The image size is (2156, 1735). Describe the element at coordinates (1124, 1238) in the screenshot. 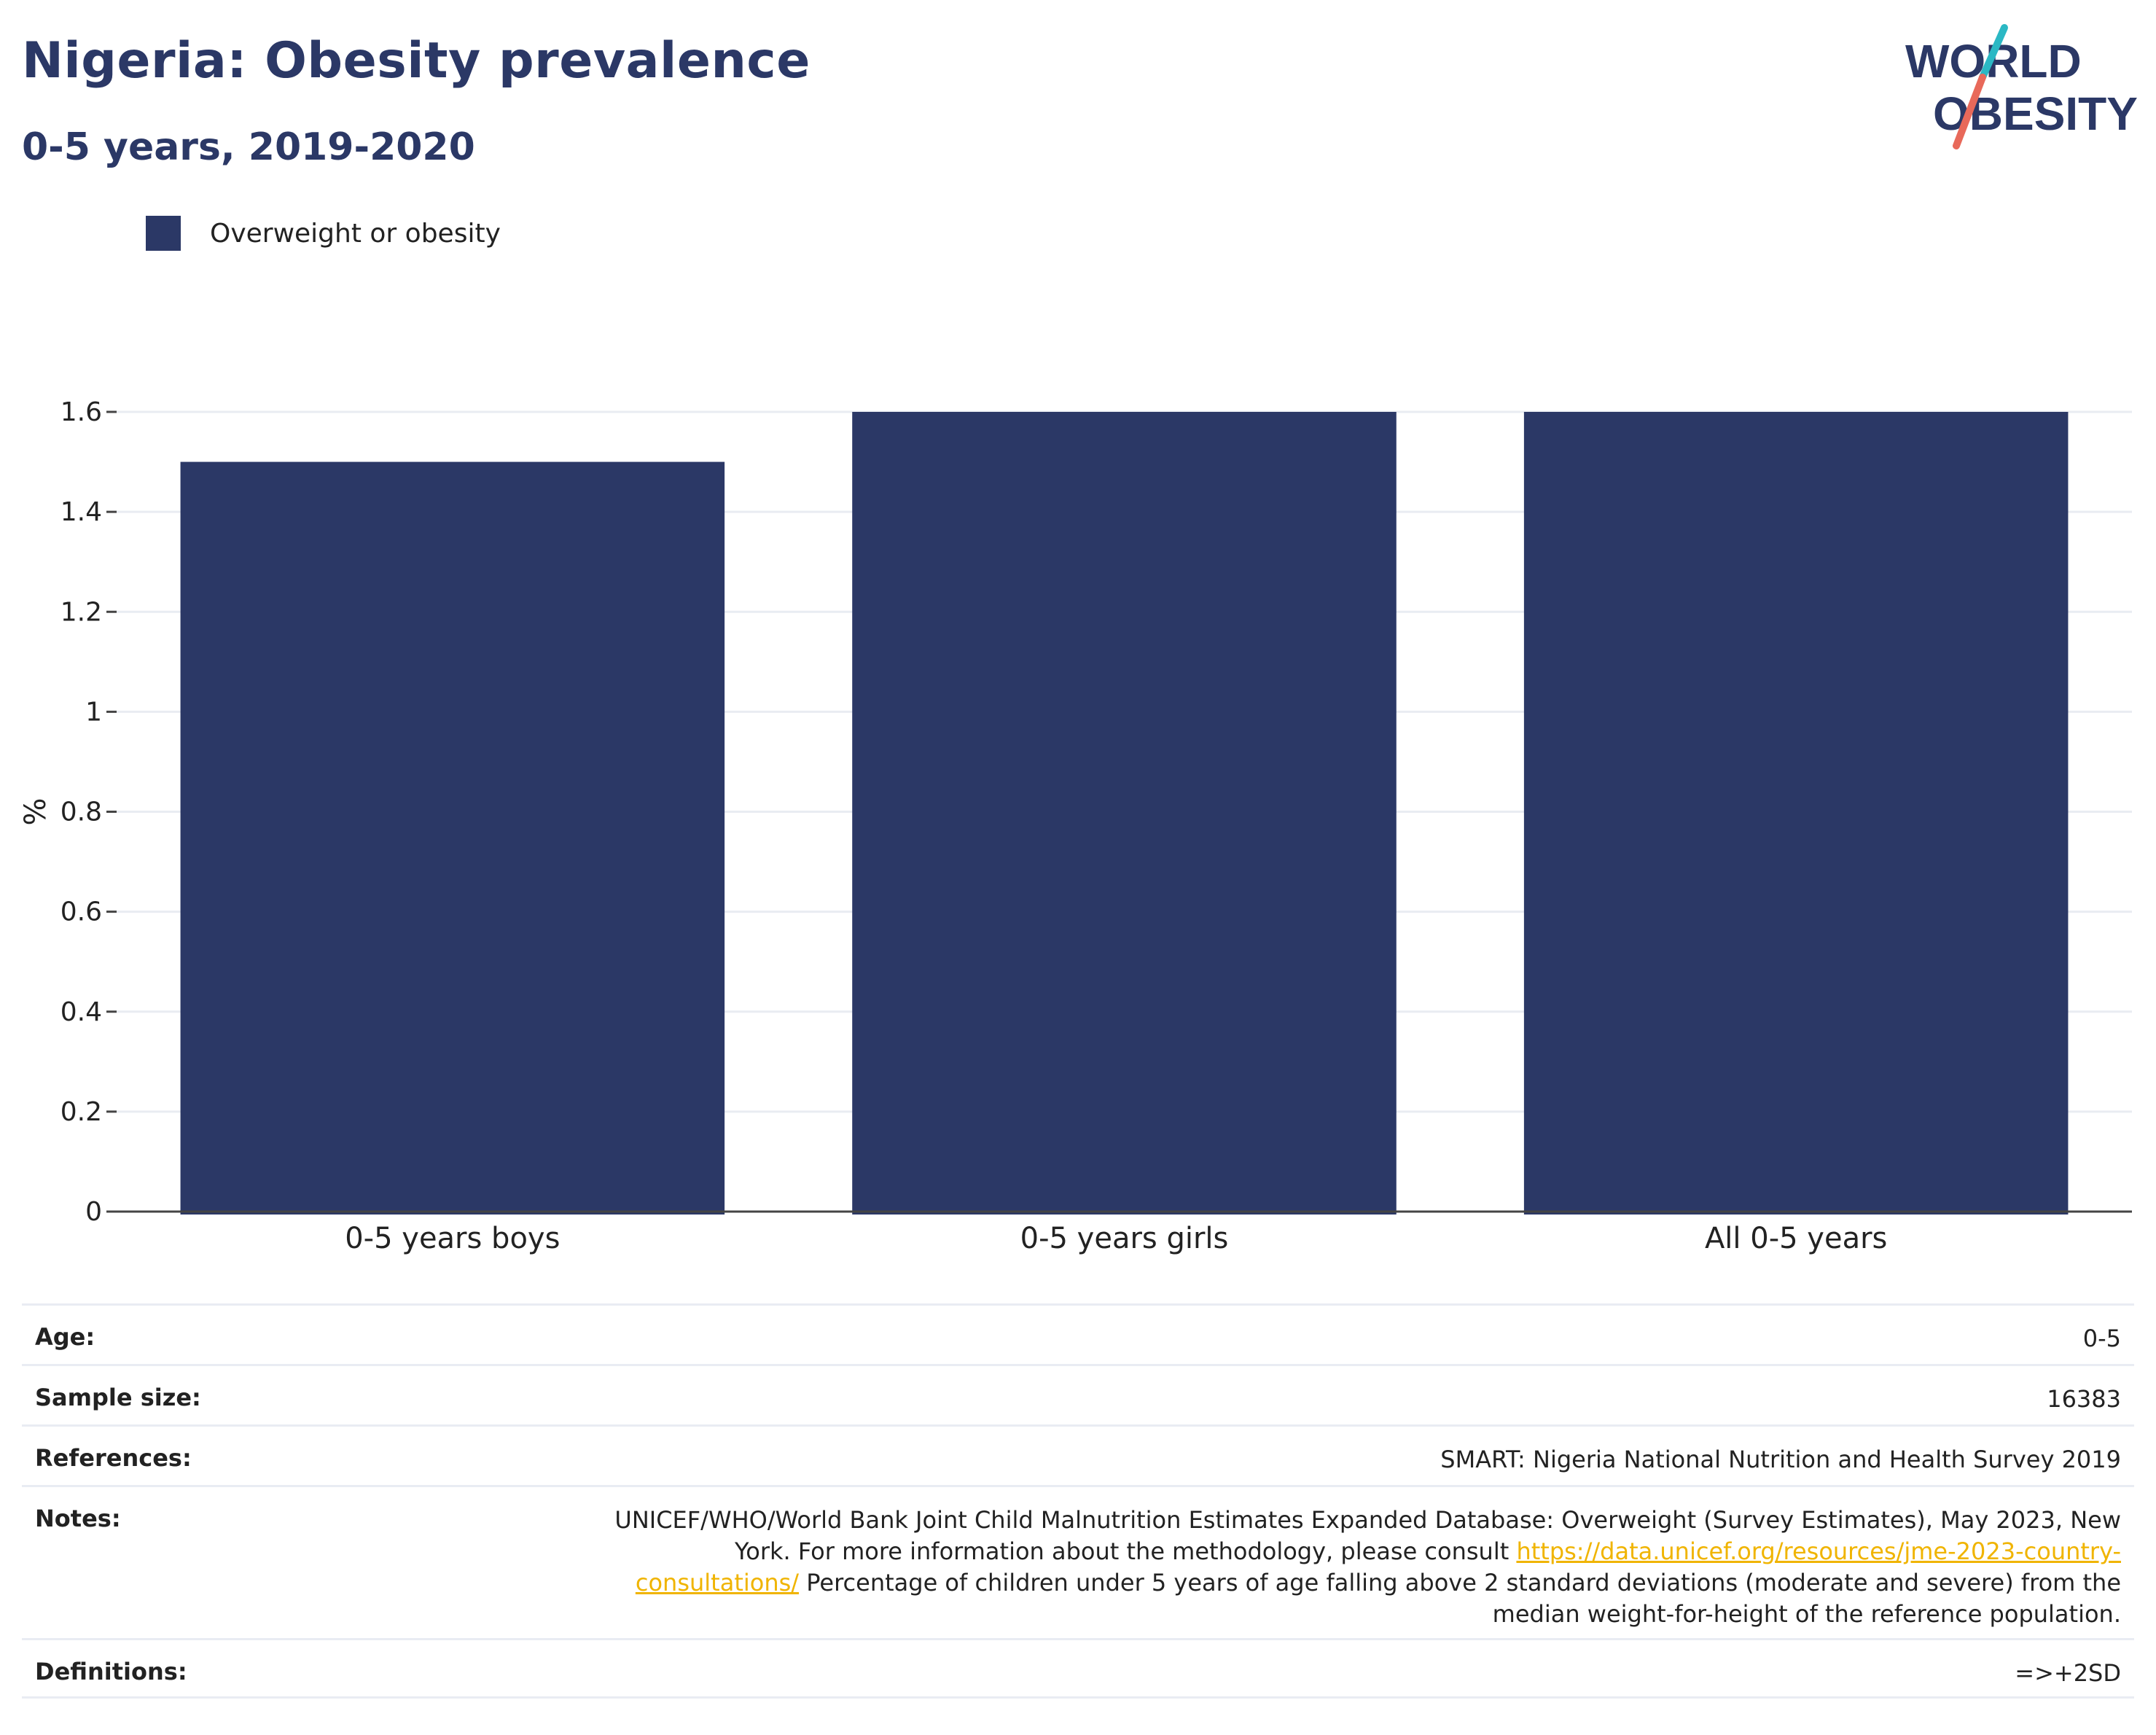

I see `x-tick-label: 0-5 years girls` at that location.